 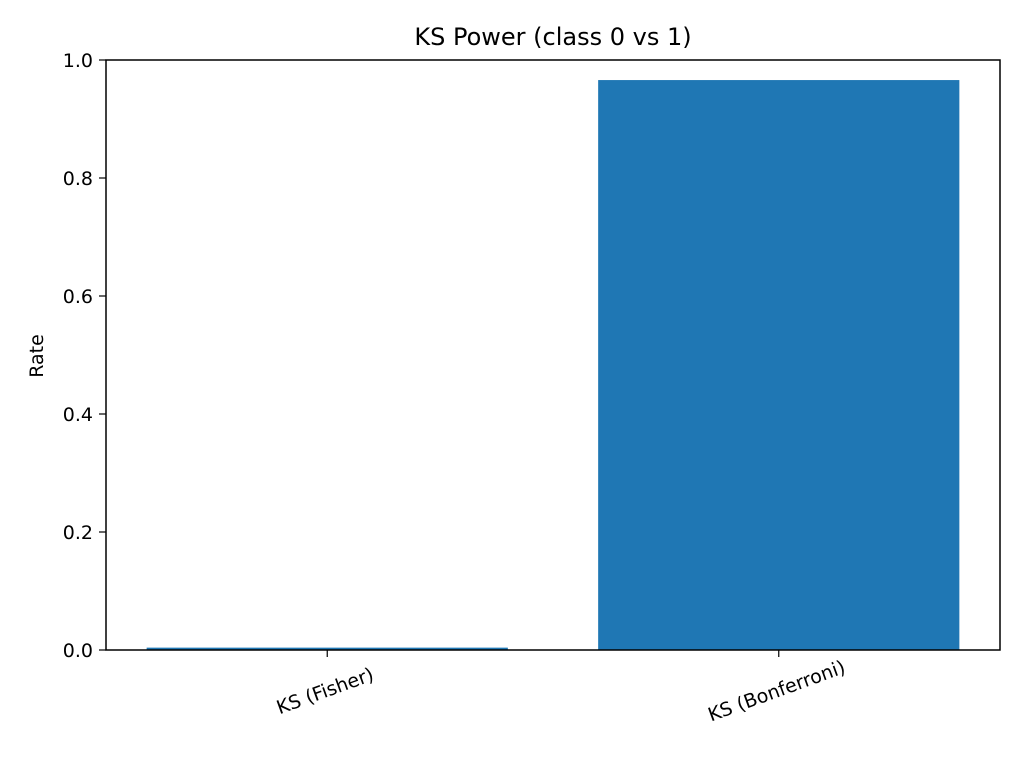 What do you see at coordinates (78, 533) in the screenshot?
I see `y-tick-label-1: 0.2` at bounding box center [78, 533].